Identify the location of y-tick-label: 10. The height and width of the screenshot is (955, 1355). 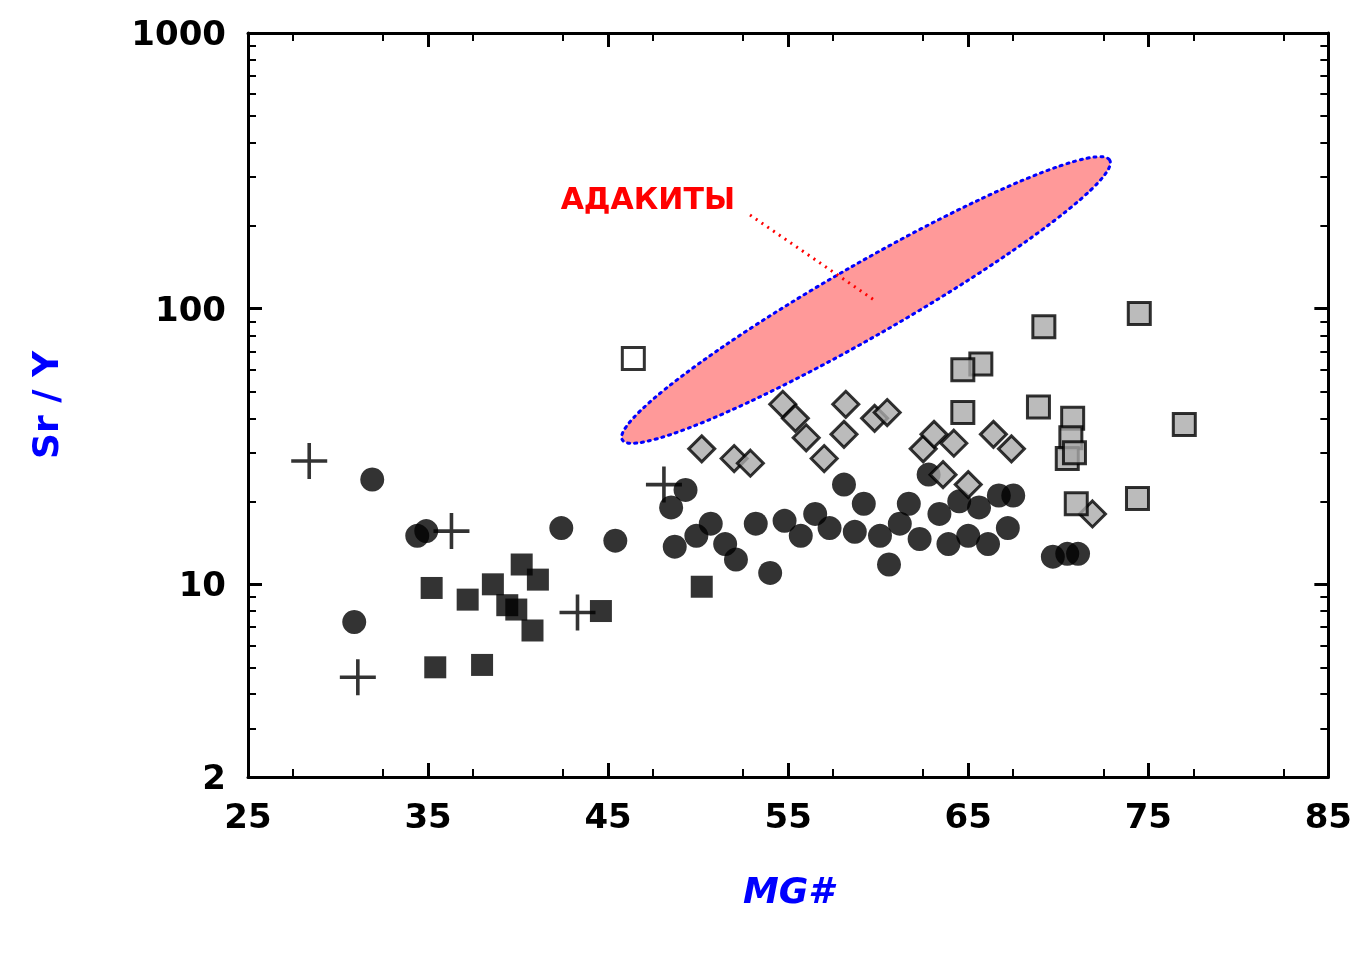
(202, 584).